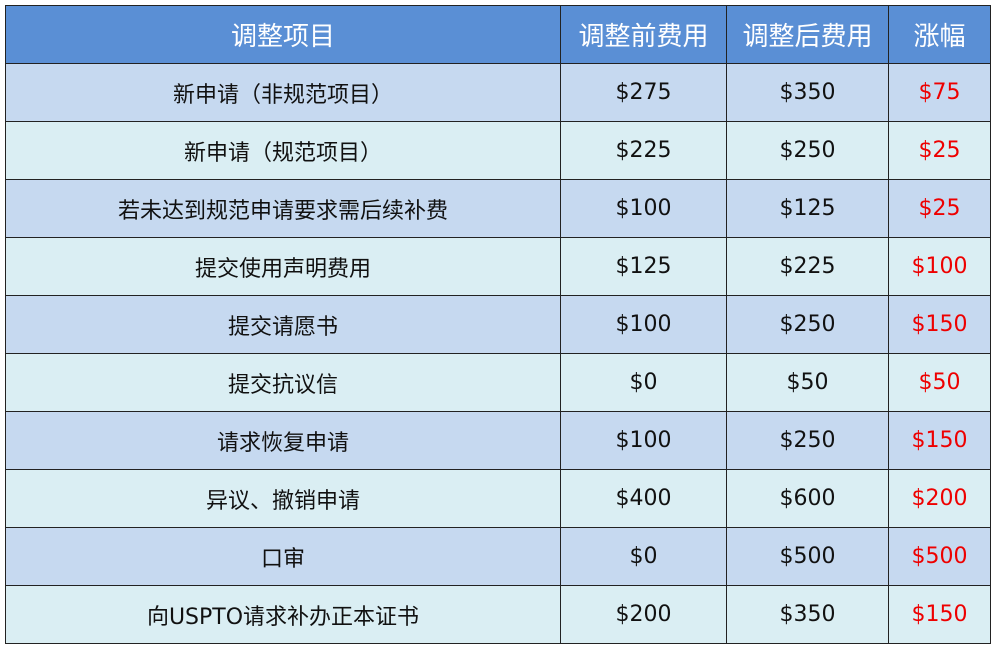  I want to click on after-fee-cell: $600, so click(807, 498).